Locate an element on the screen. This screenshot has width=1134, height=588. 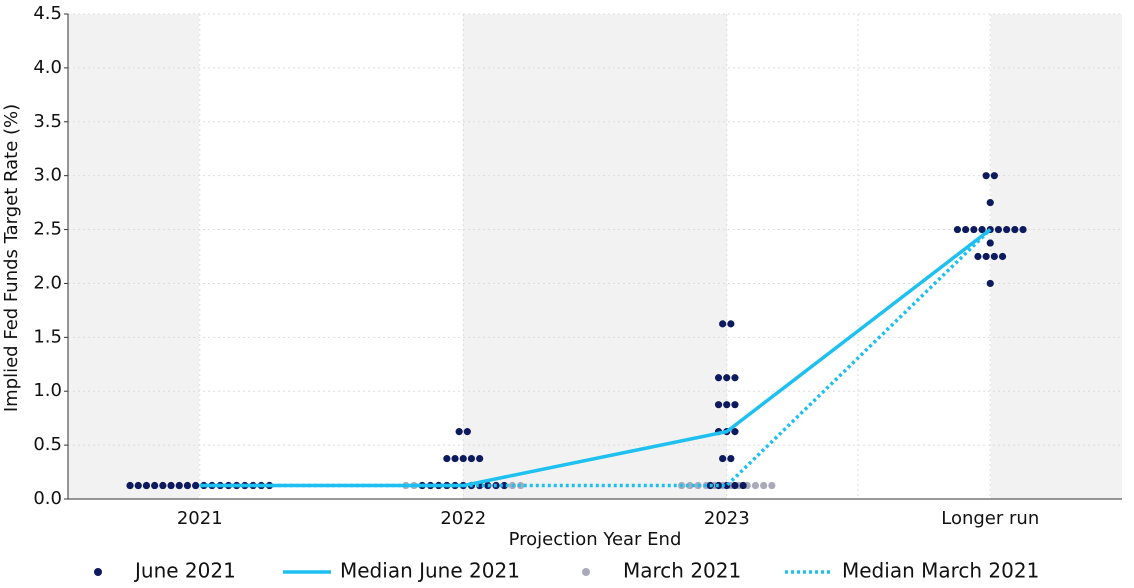
y-tick-label: 2.0 is located at coordinates (47, 282).